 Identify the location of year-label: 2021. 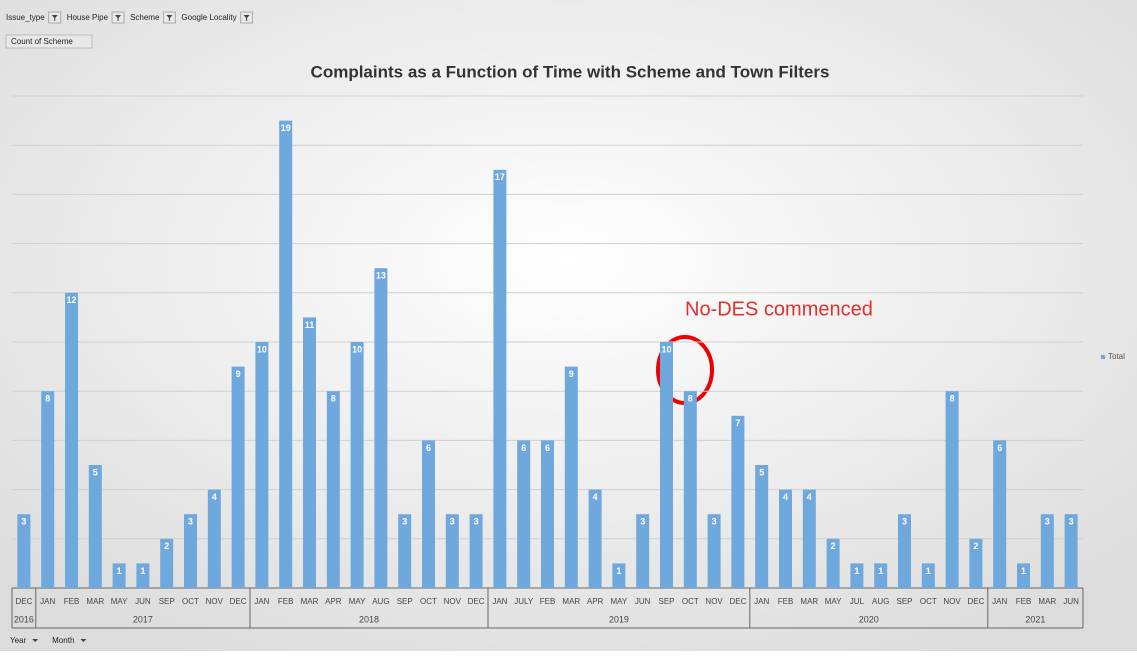
(1035, 619).